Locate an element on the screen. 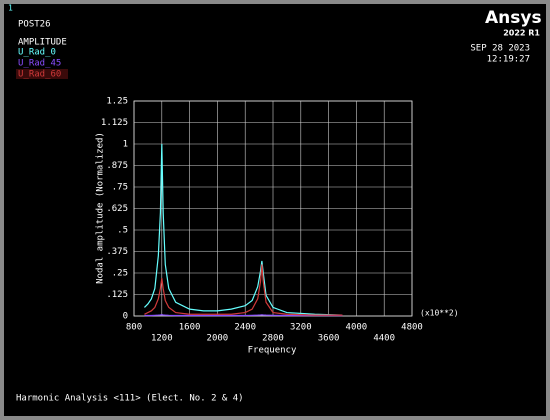  y-tick-label: .75 is located at coordinates (120, 188).